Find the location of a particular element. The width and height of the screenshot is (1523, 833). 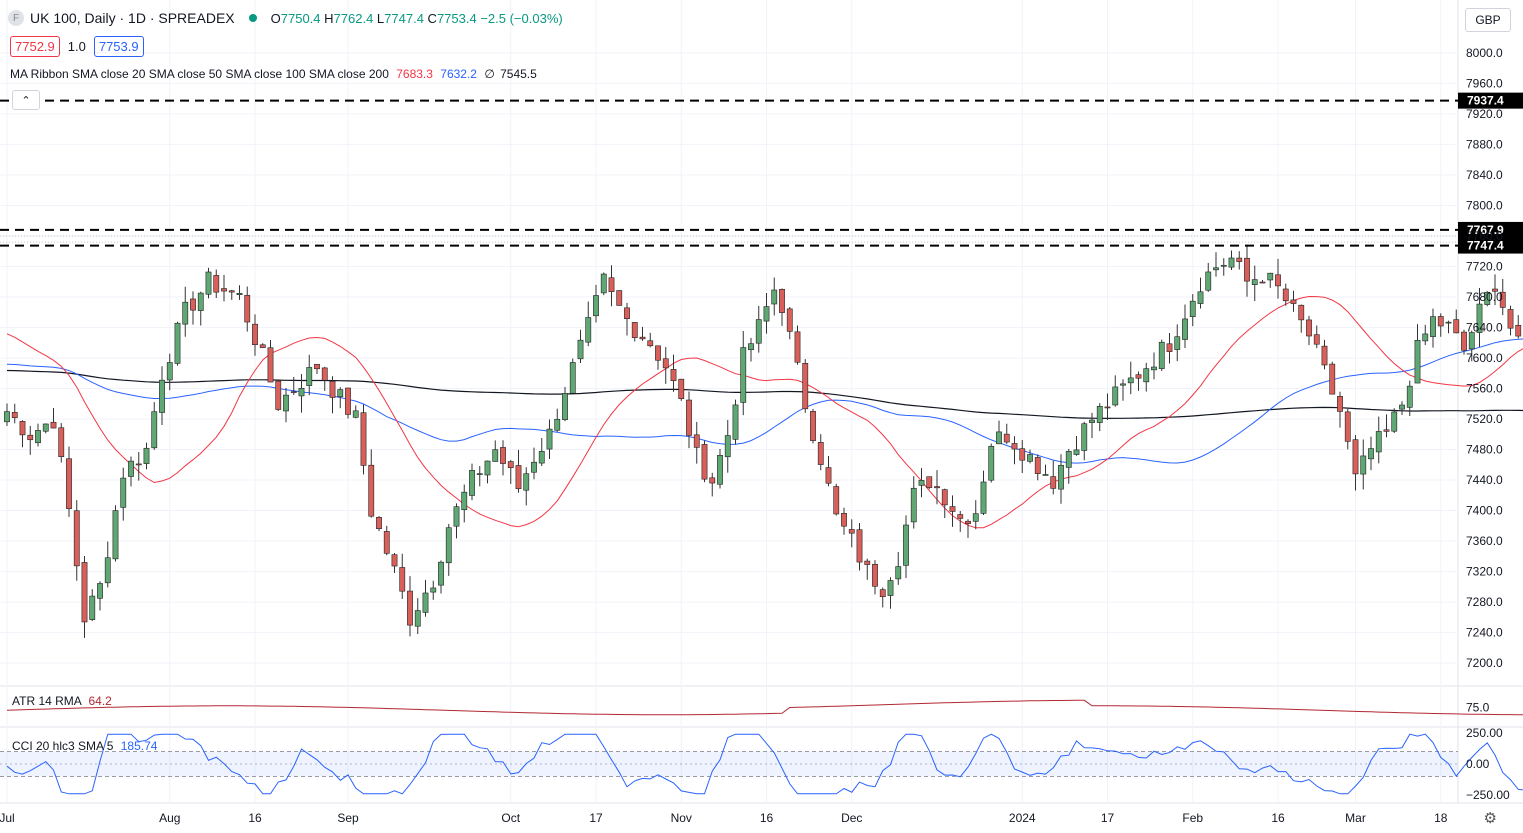

close-value: 7753.4 is located at coordinates (456, 18).